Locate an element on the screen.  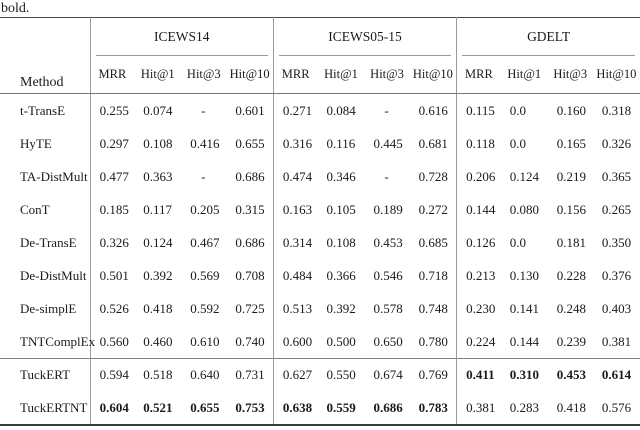
metric-header-icews05-15-hit3: Hit@3 is located at coordinates (387, 75).